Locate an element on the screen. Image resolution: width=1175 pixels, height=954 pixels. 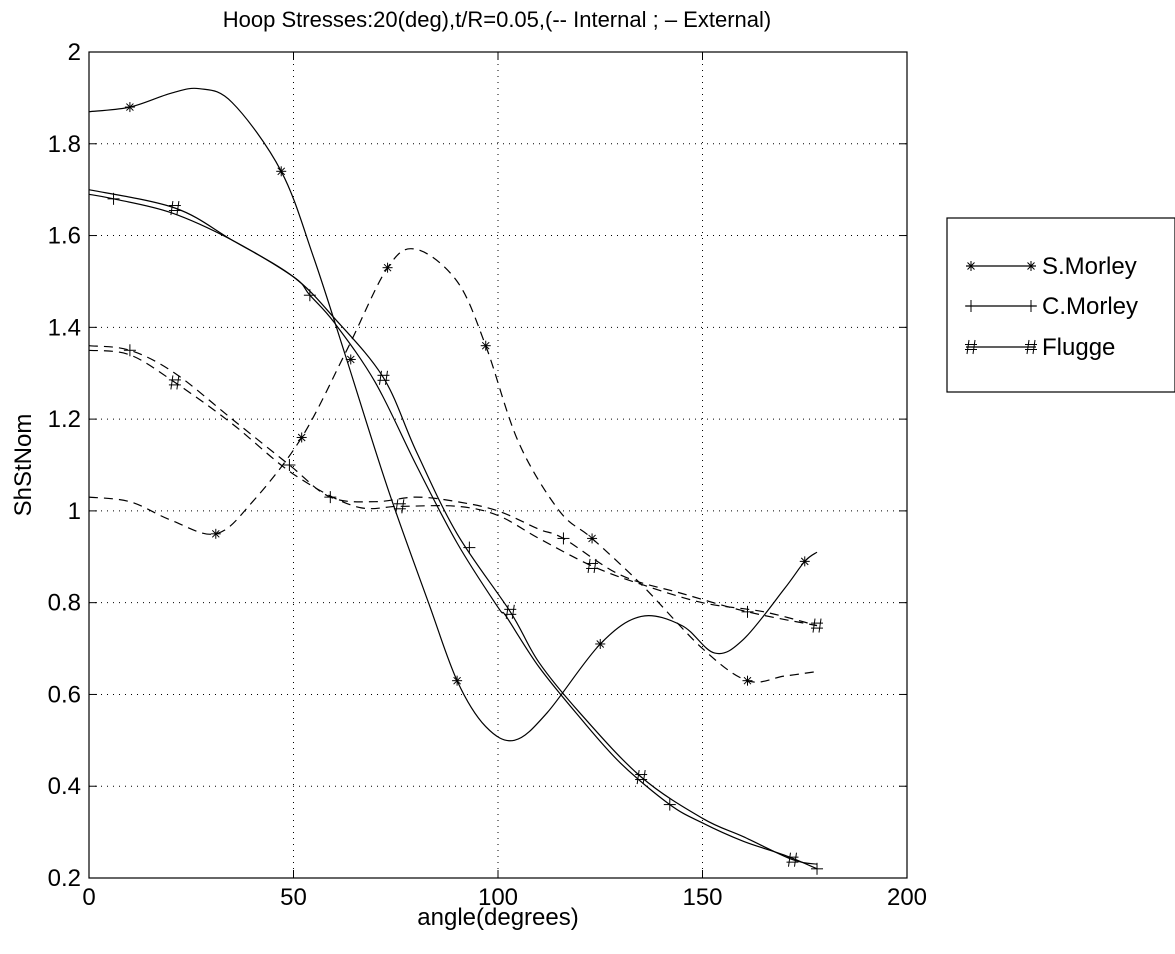
y-tick-label: 1.6 is located at coordinates (64, 236).